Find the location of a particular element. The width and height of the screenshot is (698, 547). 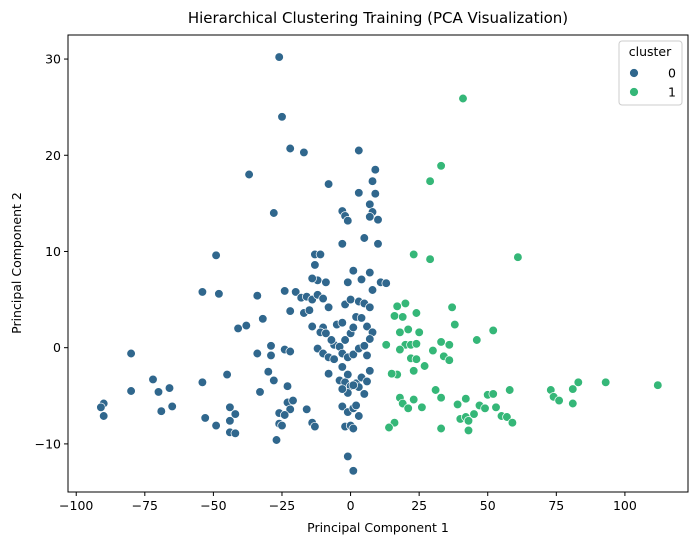

y-tick-label: −10 is located at coordinates (48, 443).